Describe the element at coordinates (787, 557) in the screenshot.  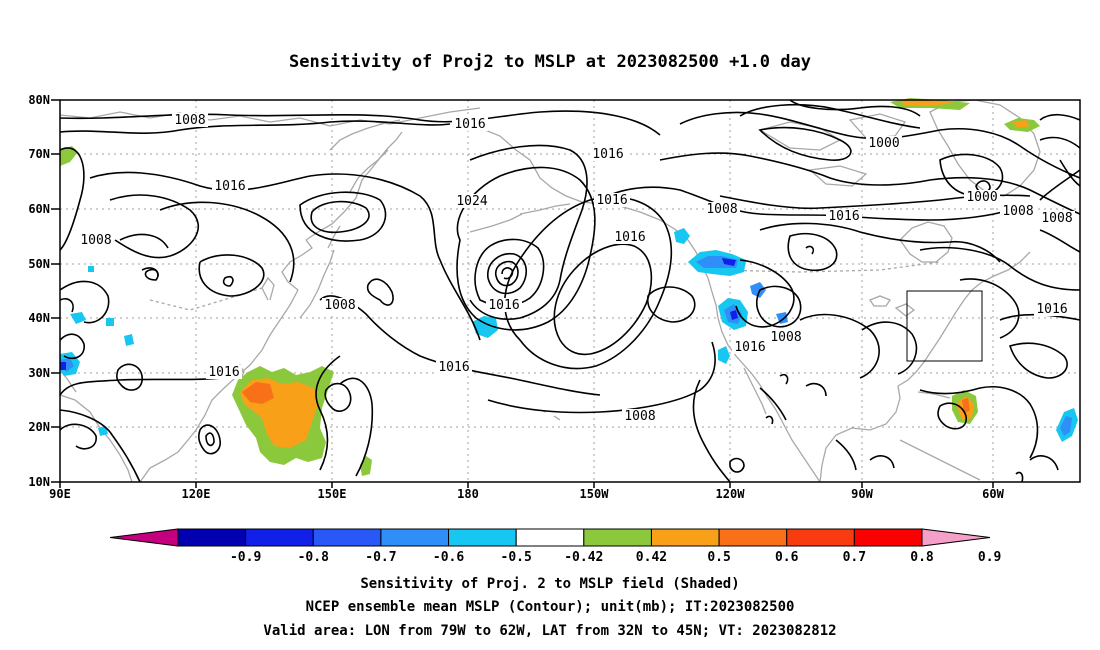
I see `colorbar-tick-label: 0.6` at that location.